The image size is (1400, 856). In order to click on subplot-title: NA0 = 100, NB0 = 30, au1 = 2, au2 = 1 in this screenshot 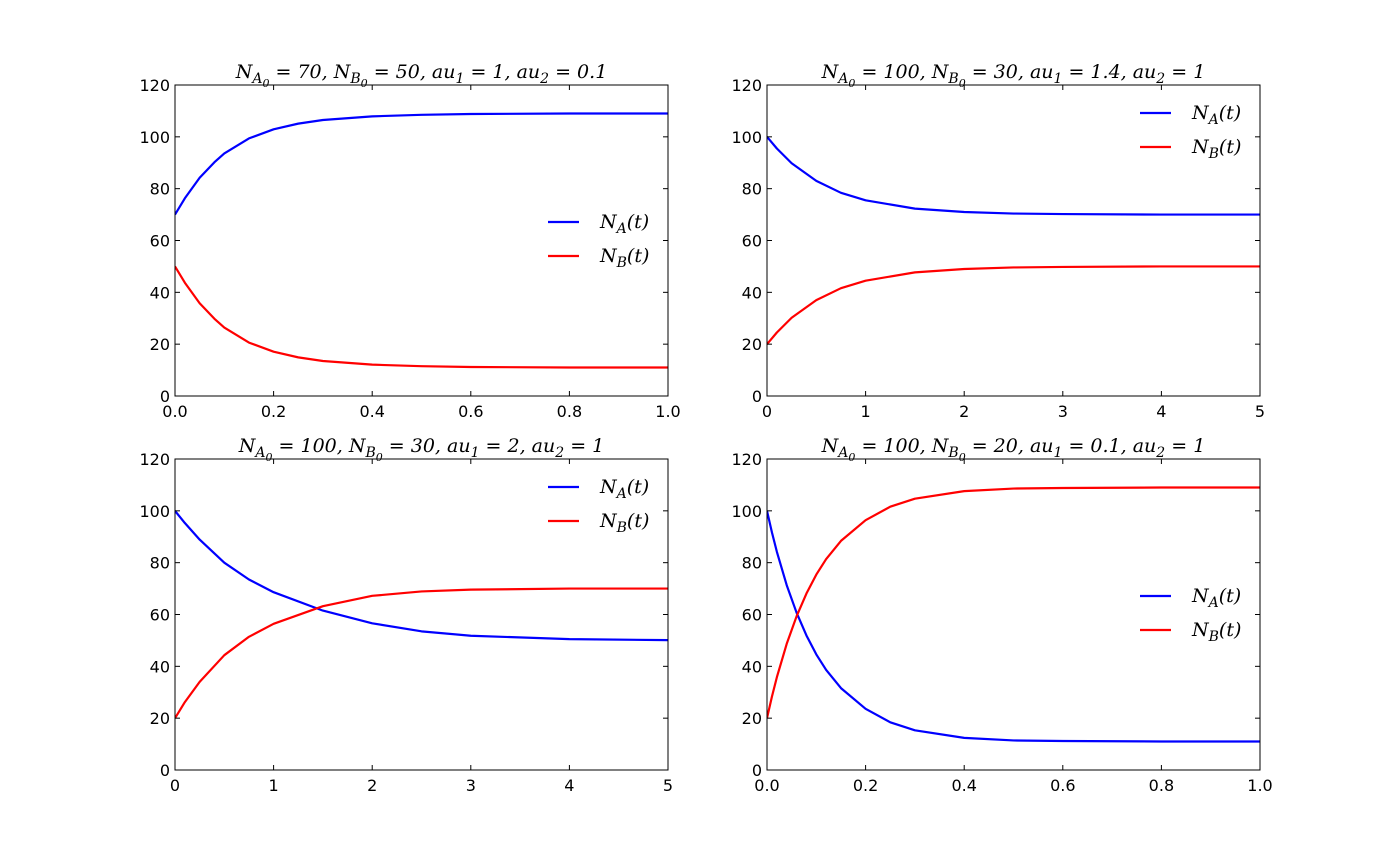, I will do `click(421, 449)`.